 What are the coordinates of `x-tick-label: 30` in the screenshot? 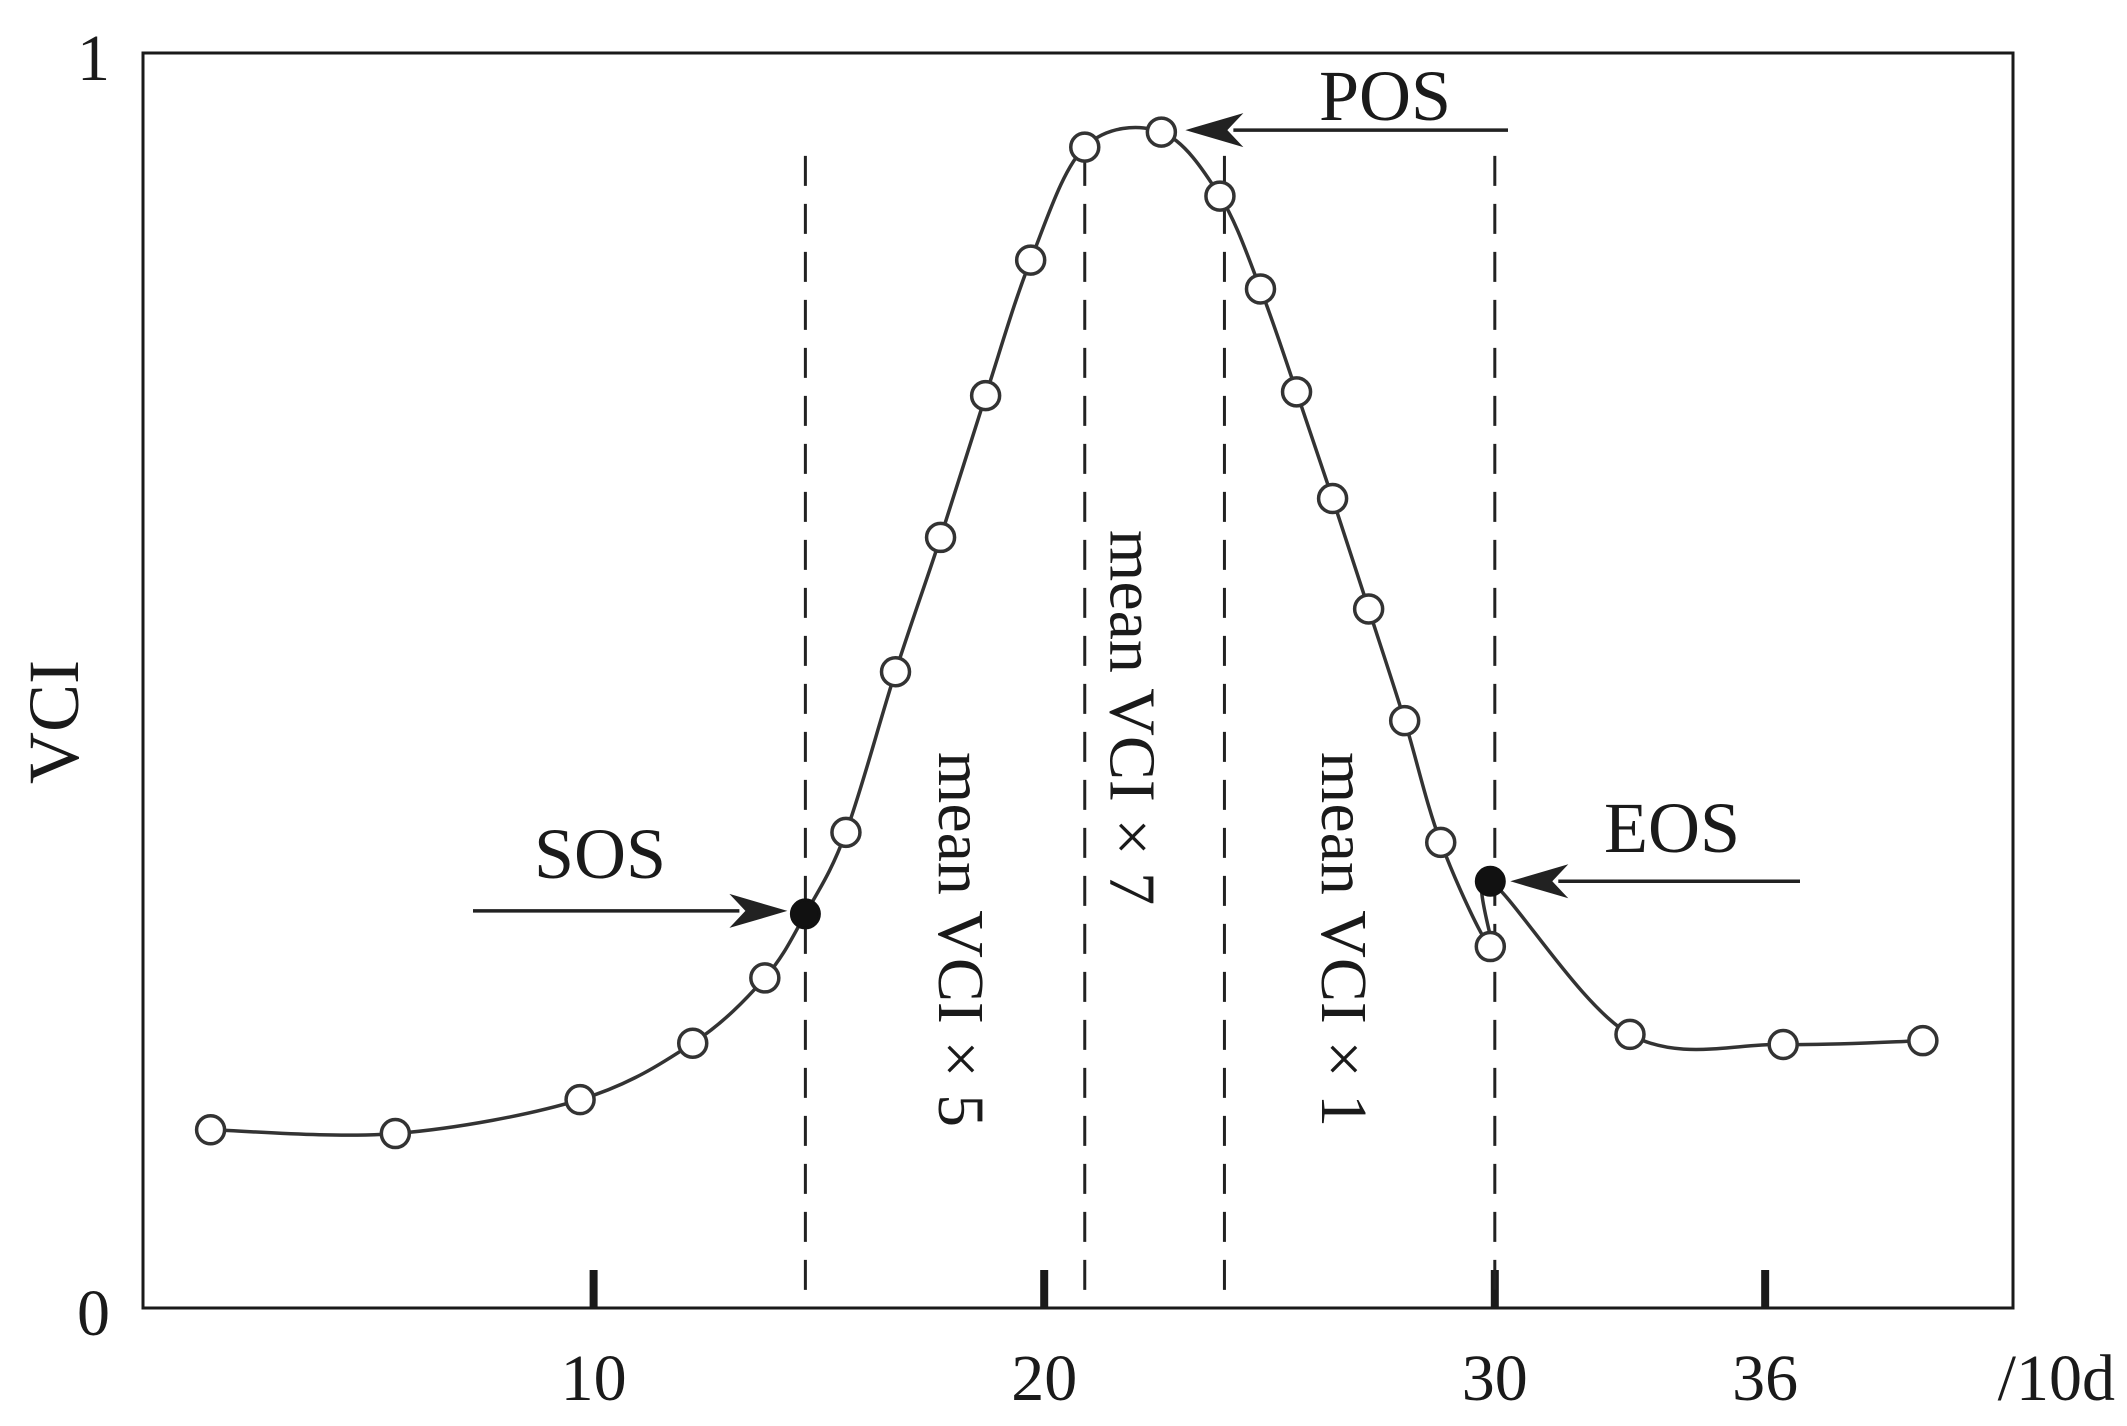 It's located at (1495, 1378).